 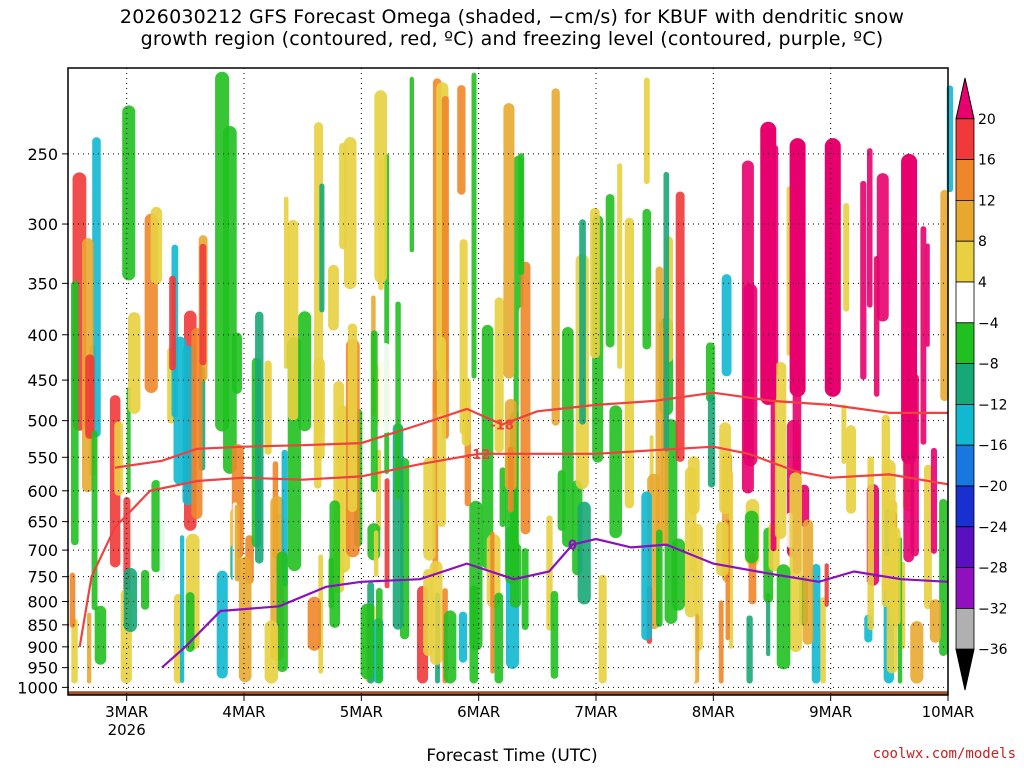 I want to click on y-tick-label: 850, so click(x=42, y=625).